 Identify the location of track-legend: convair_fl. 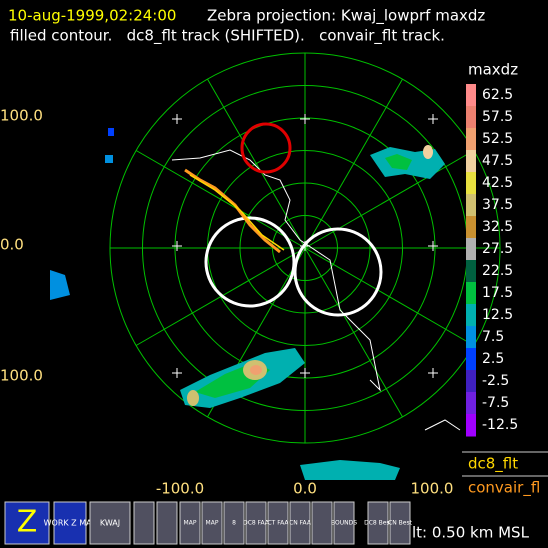
(504, 488).